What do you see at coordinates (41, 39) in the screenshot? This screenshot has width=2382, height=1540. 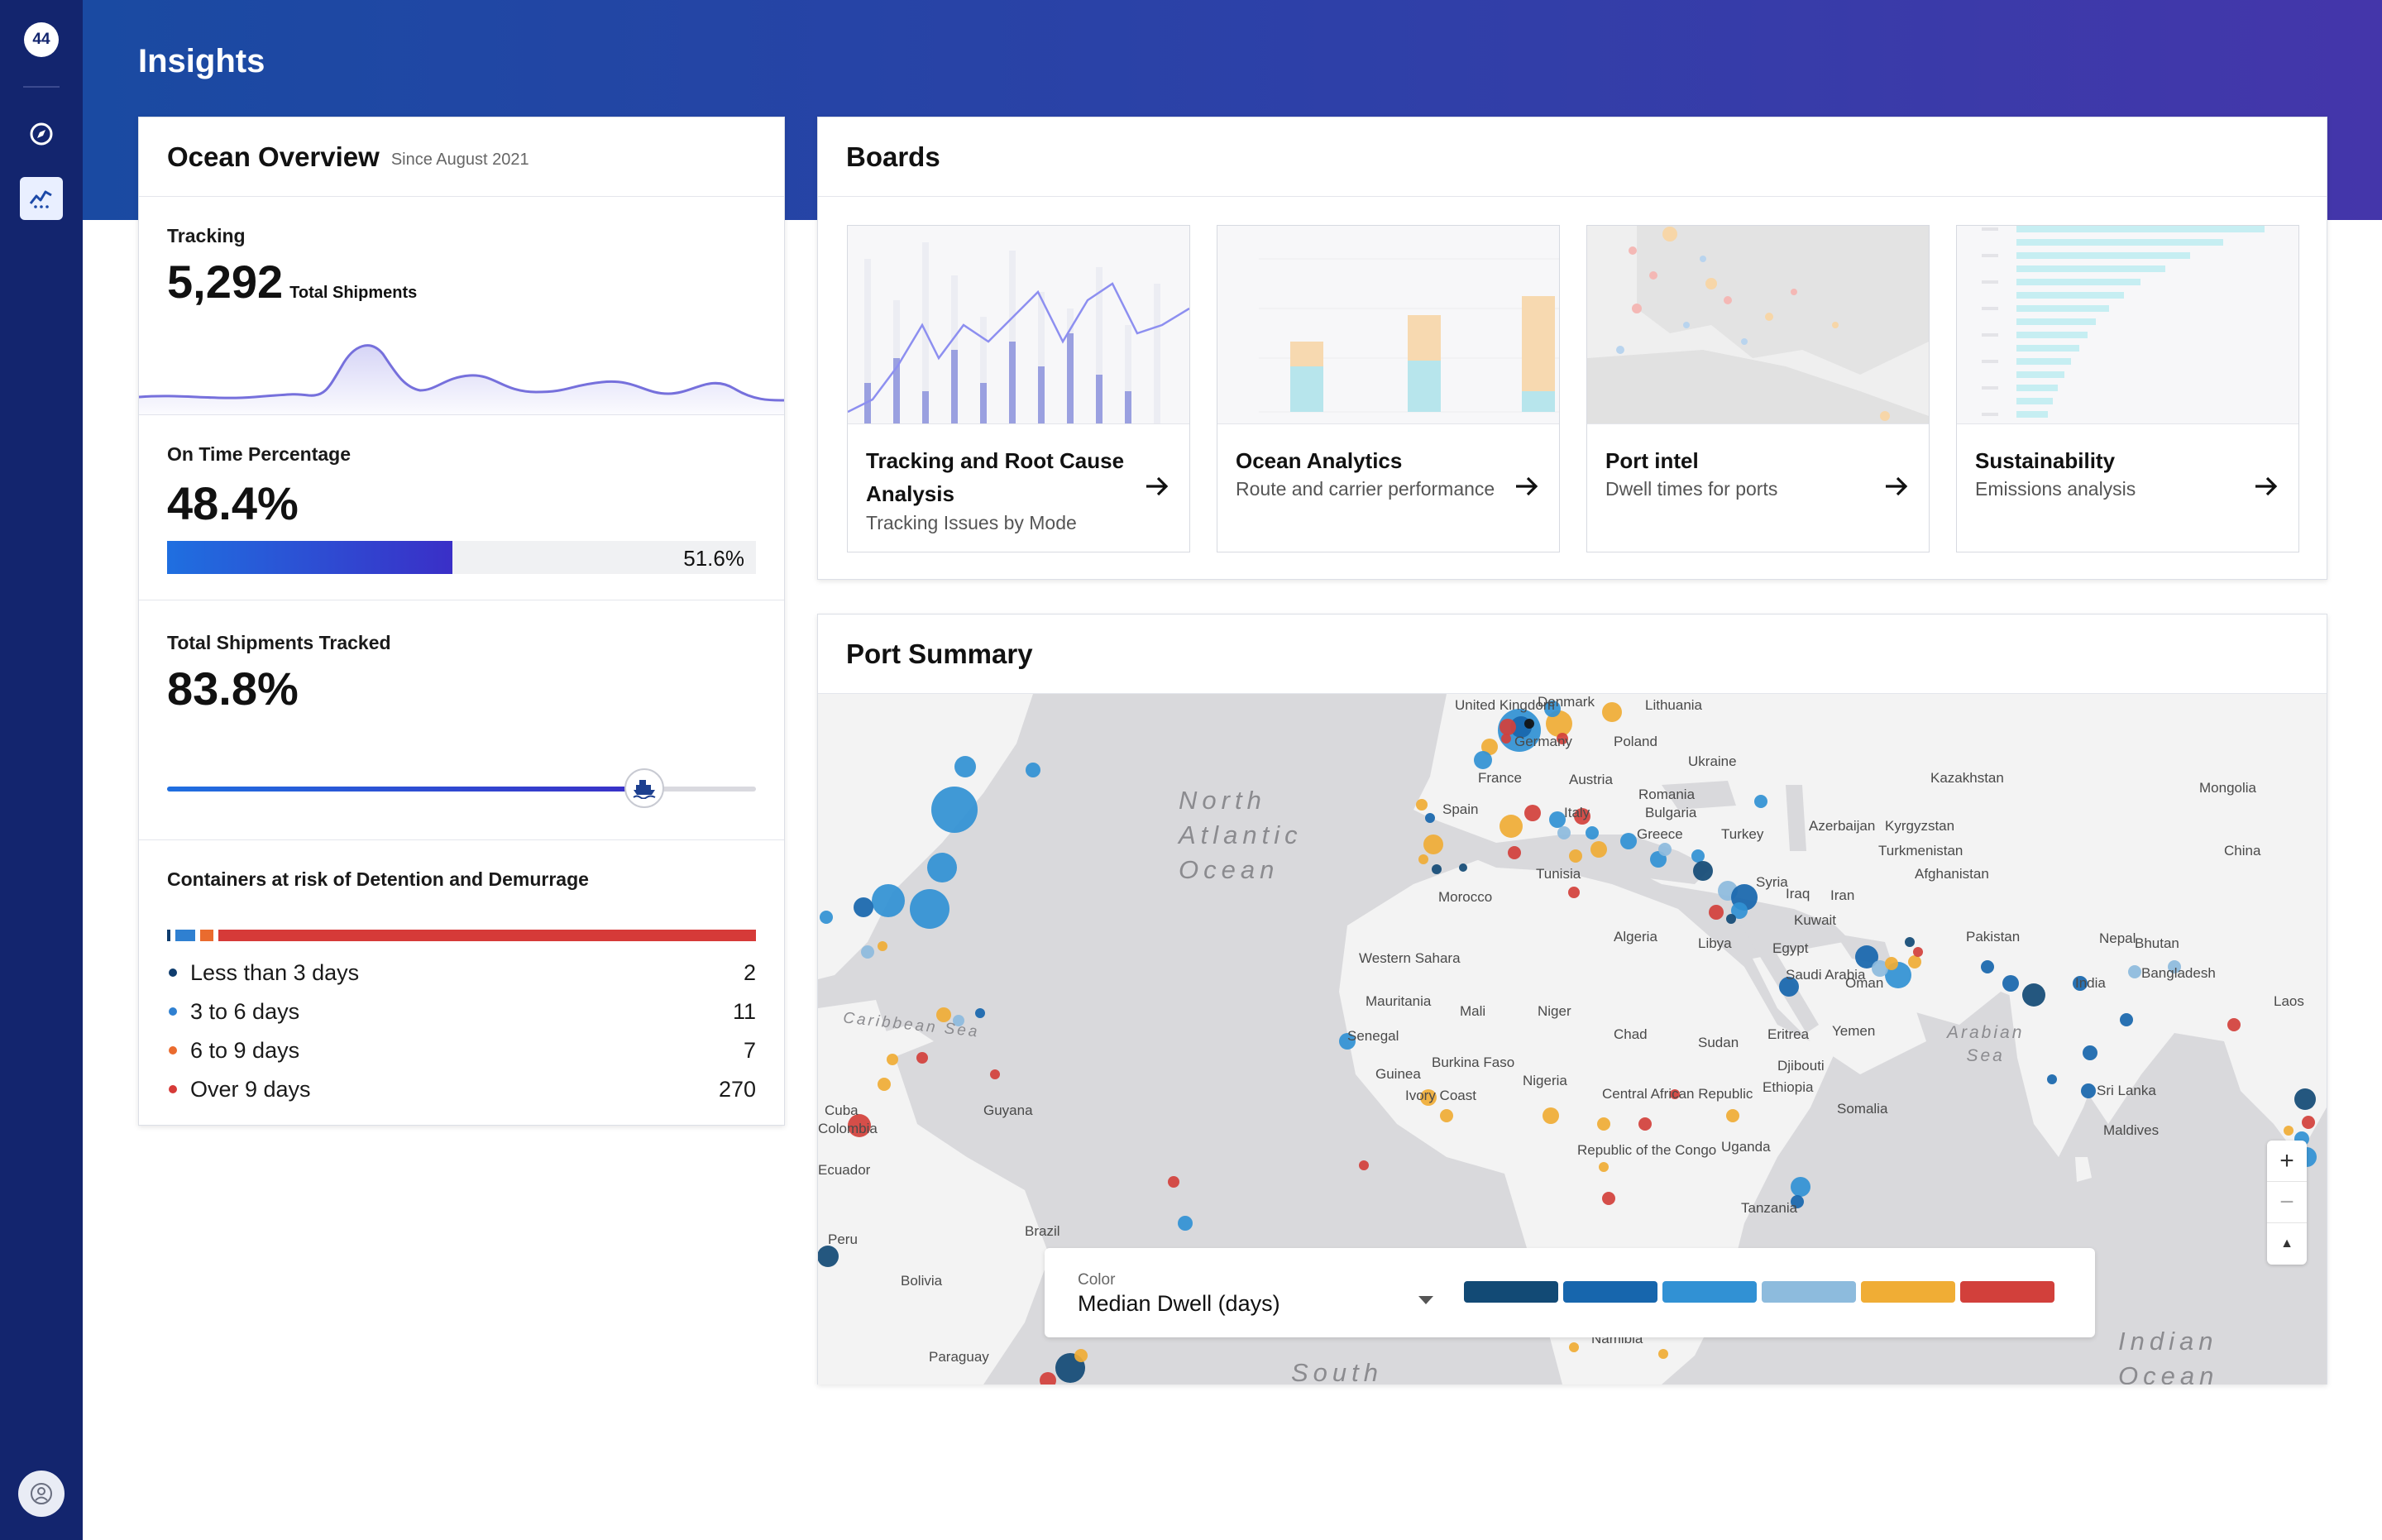 I see `app-logo: 44` at bounding box center [41, 39].